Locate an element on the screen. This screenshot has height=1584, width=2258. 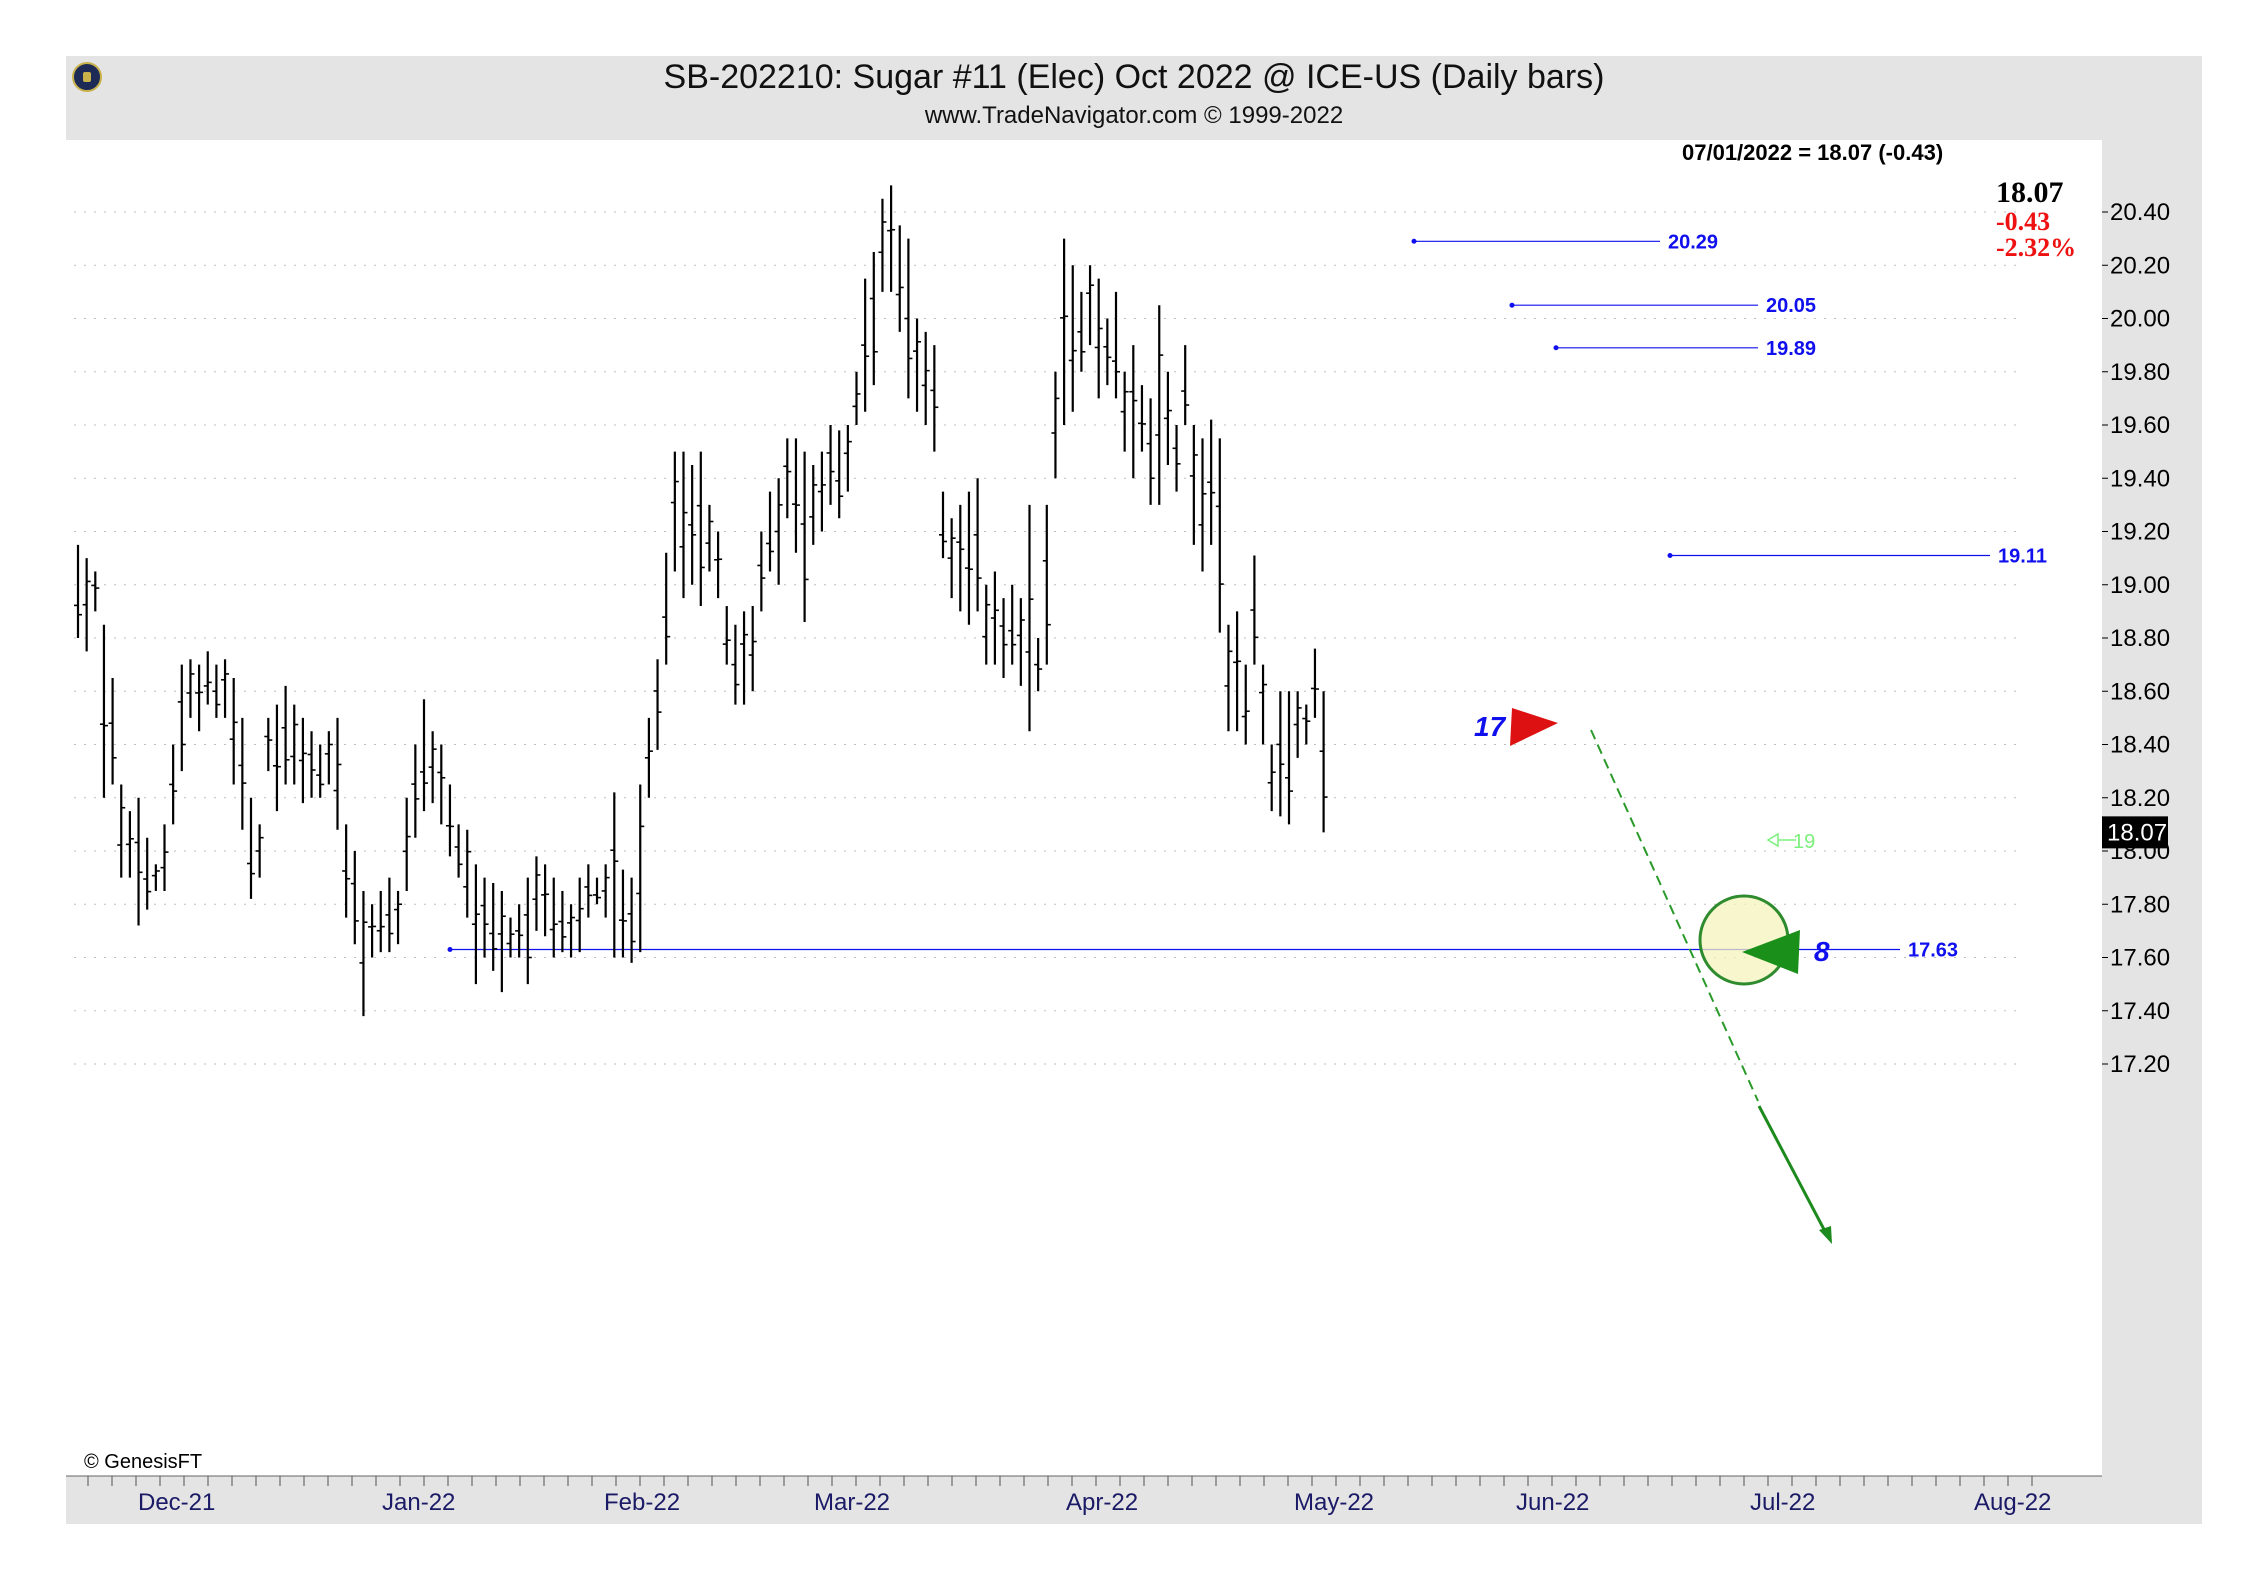
x-tick-label: Mar-22 is located at coordinates (852, 1502).